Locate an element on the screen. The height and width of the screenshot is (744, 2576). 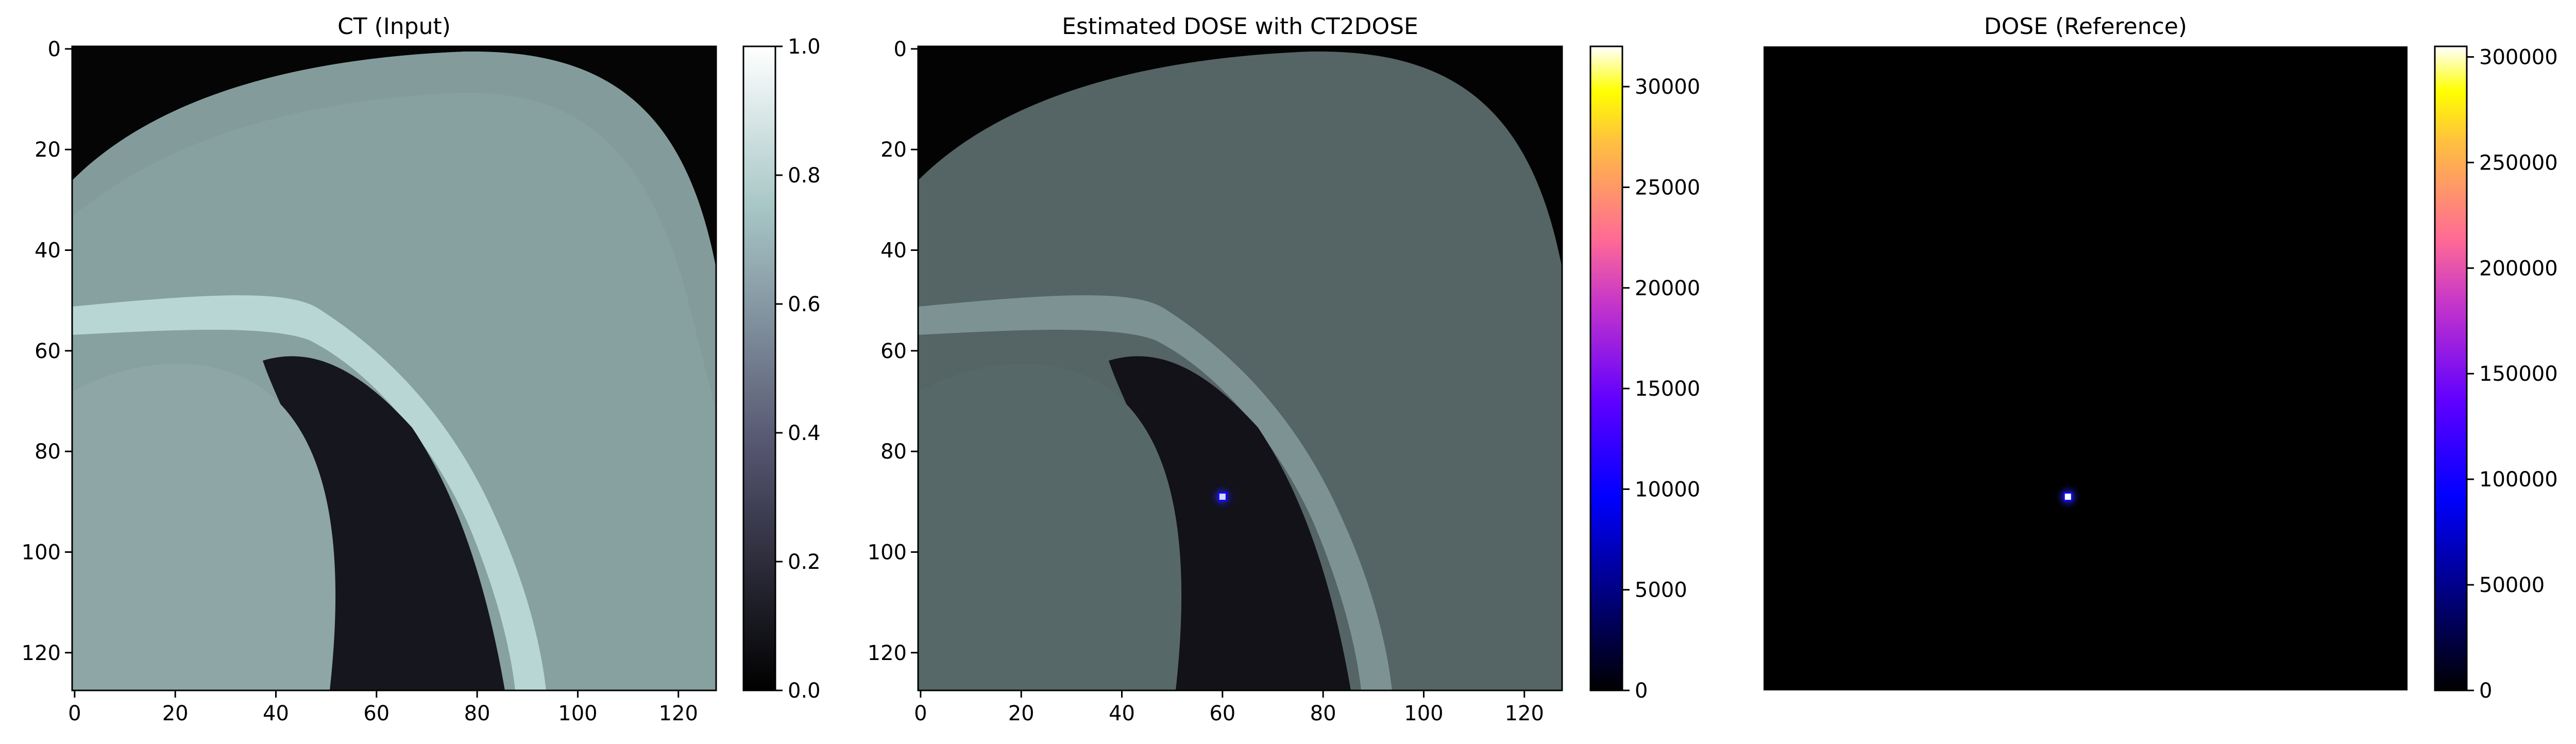
panel-2-title: Estimated DOSE with CT2DOSE is located at coordinates (1240, 26).